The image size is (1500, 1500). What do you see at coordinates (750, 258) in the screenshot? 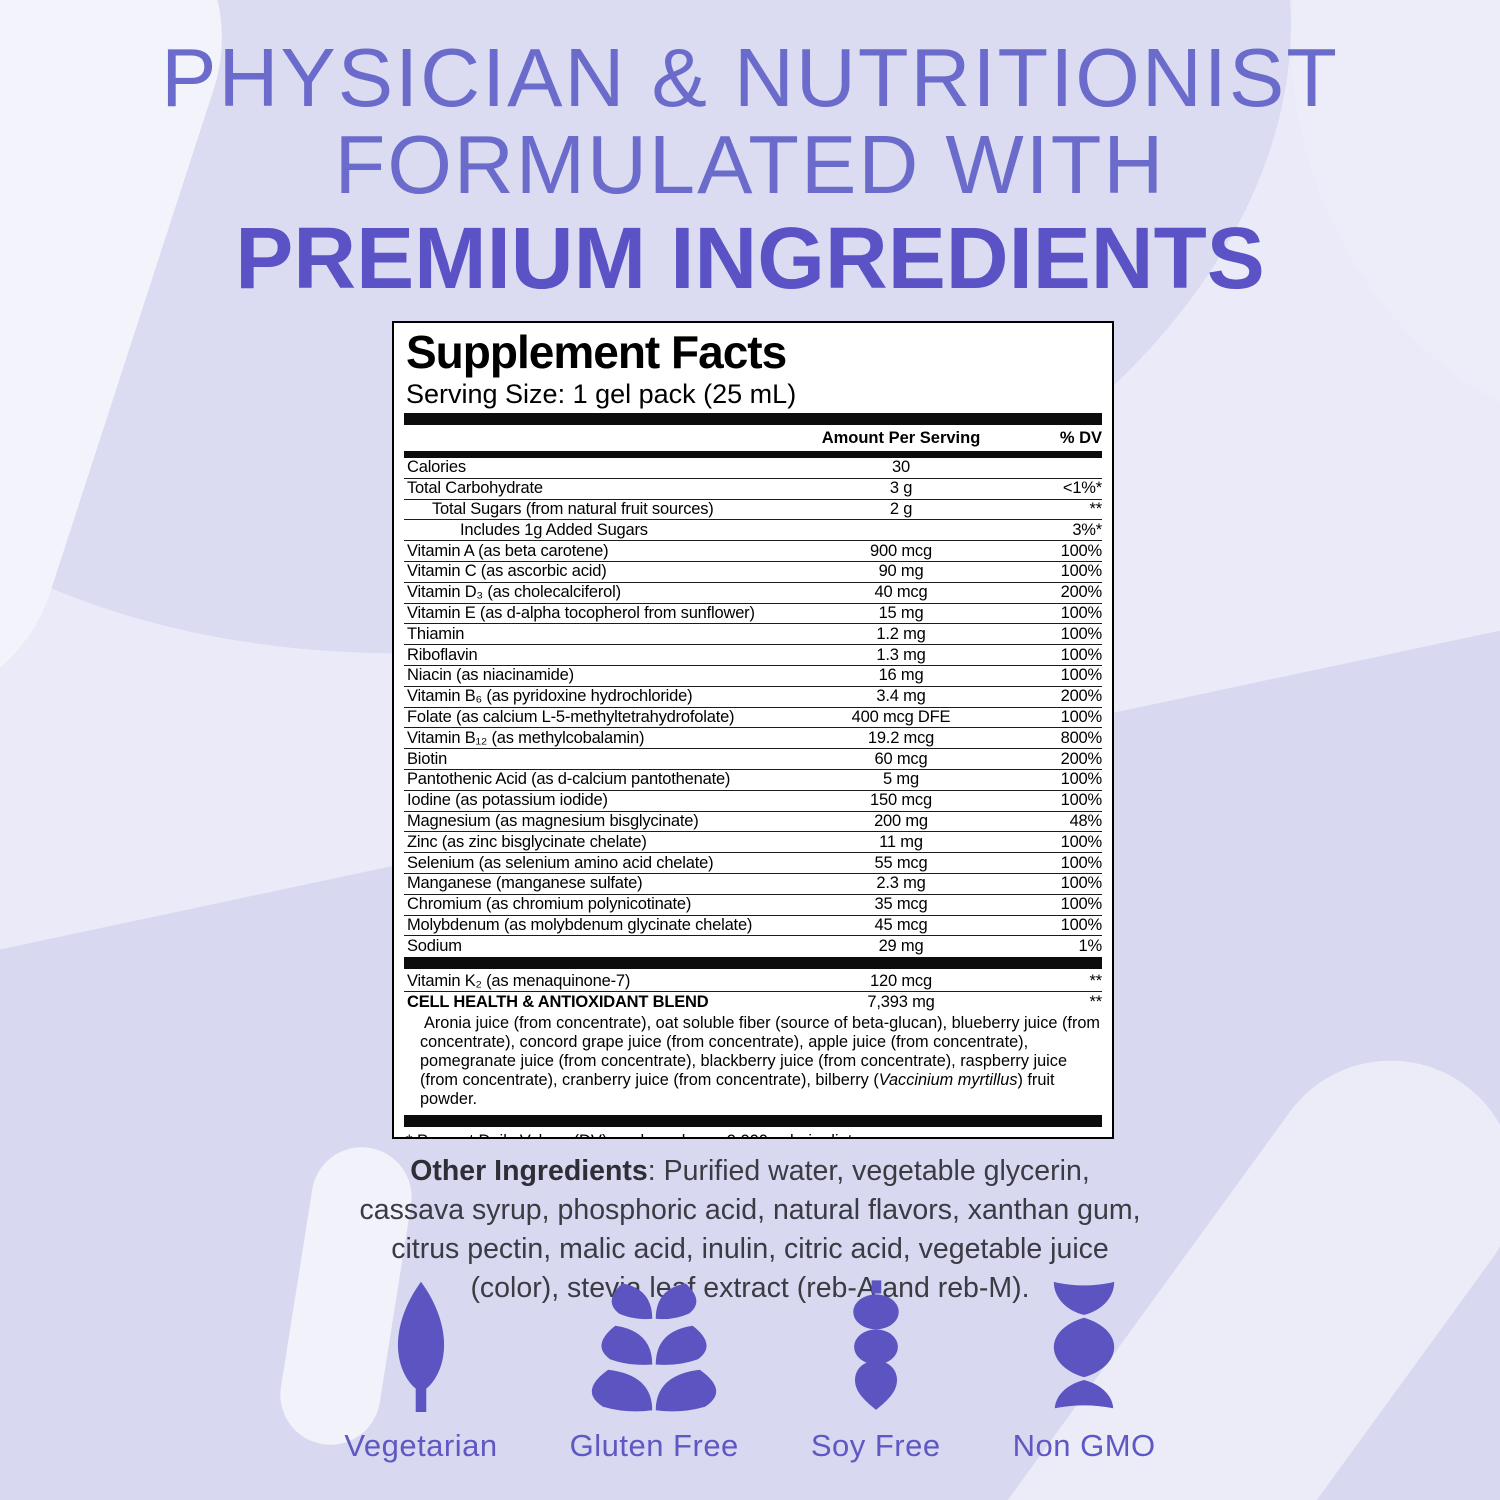
I see `headline-line-3: PREMIUM INGREDIENTS` at bounding box center [750, 258].